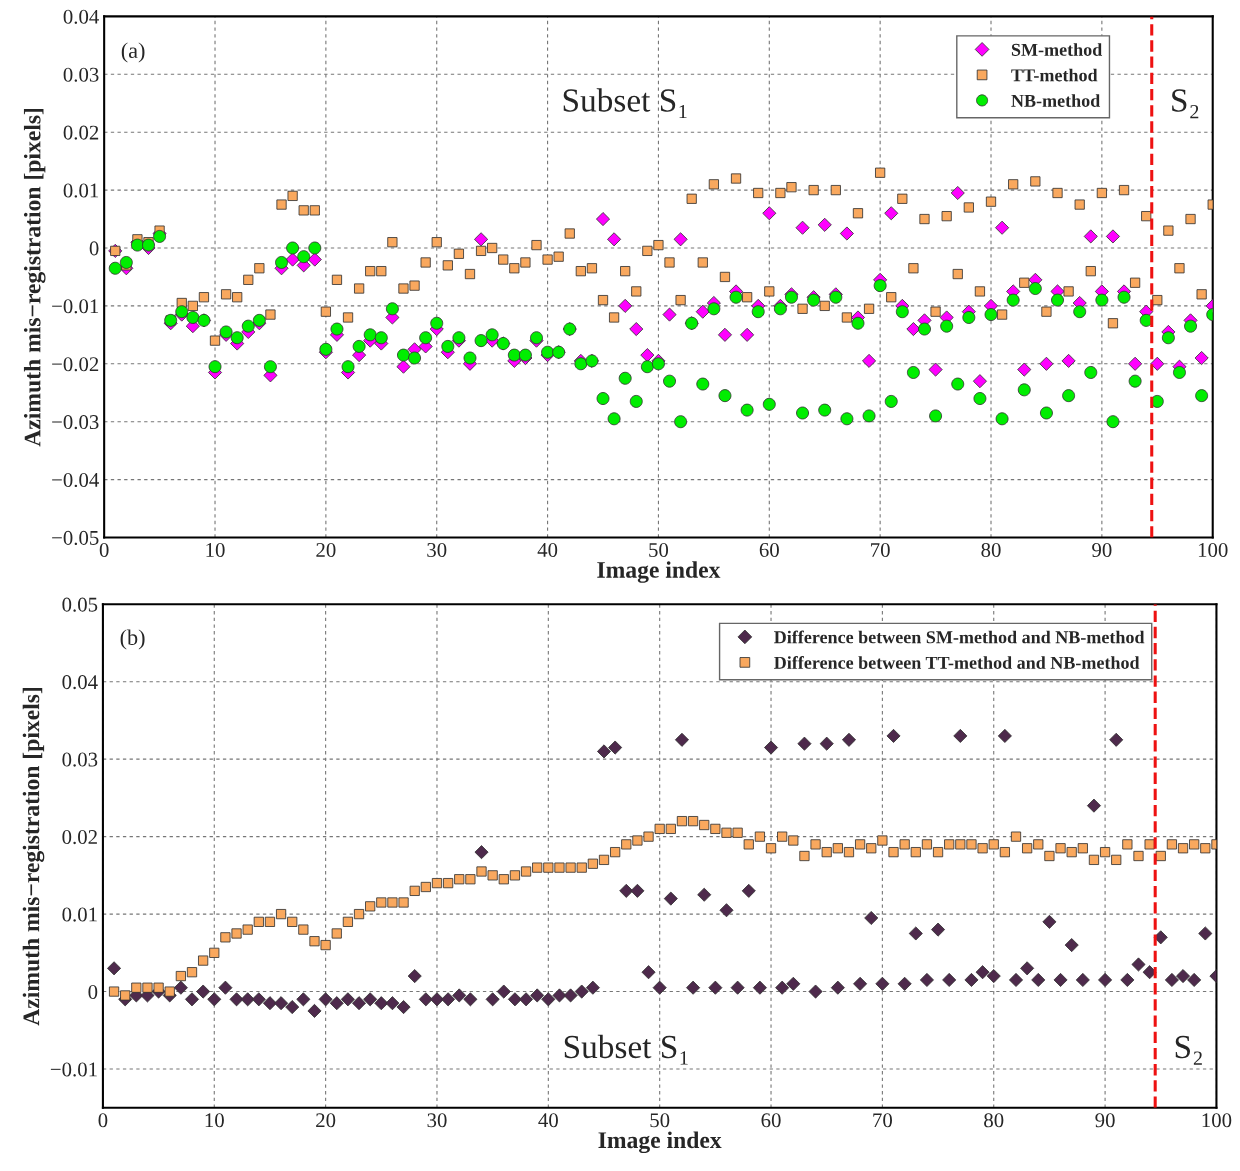 Image resolution: width=1240 pixels, height=1171 pixels. Describe the element at coordinates (75, 364) in the screenshot. I see `y-tick-label: −0.02` at that location.